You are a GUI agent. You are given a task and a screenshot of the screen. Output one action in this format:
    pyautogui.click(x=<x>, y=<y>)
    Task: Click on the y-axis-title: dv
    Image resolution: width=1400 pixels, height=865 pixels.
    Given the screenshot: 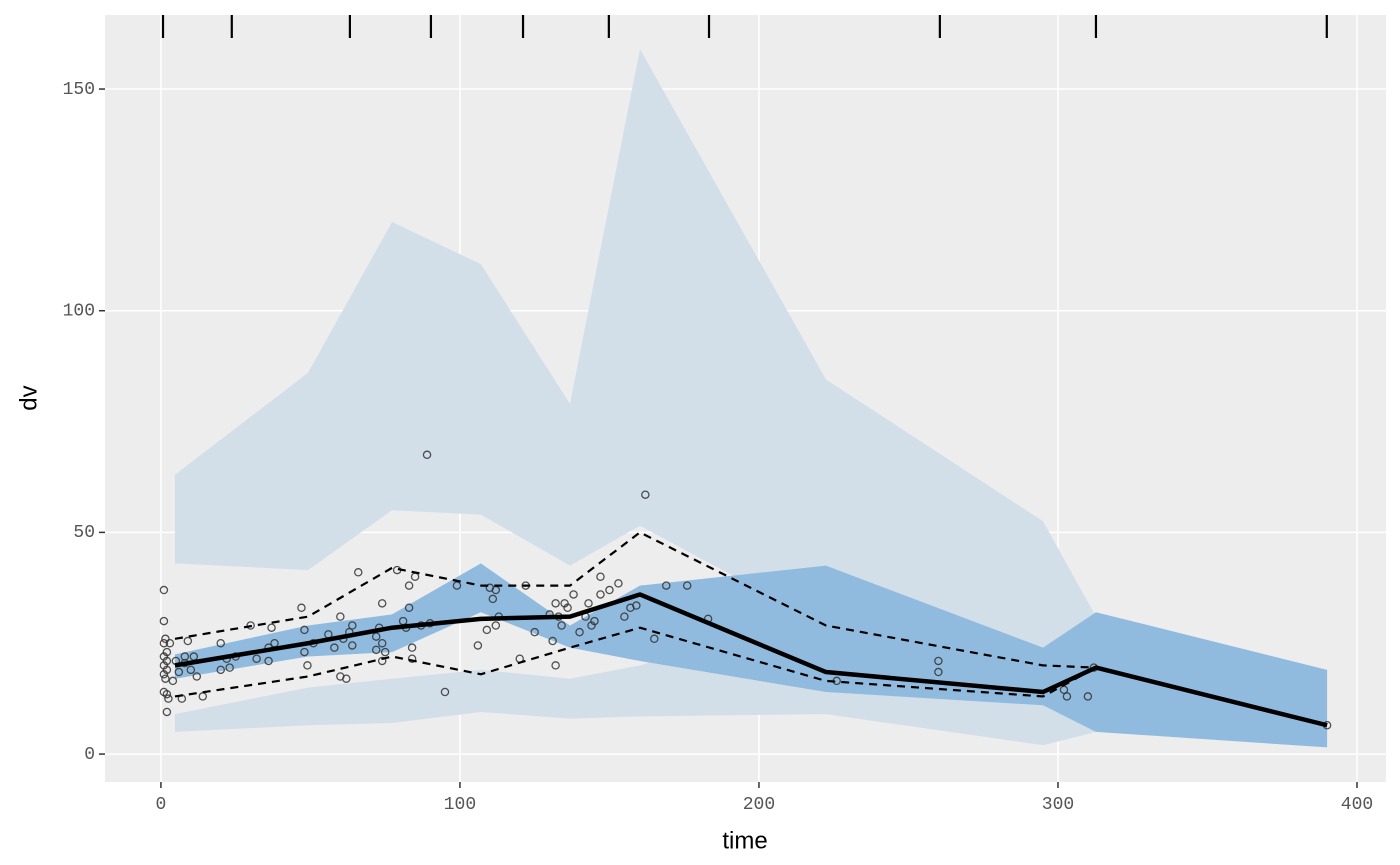 What is the action you would take?
    pyautogui.click(x=28, y=397)
    